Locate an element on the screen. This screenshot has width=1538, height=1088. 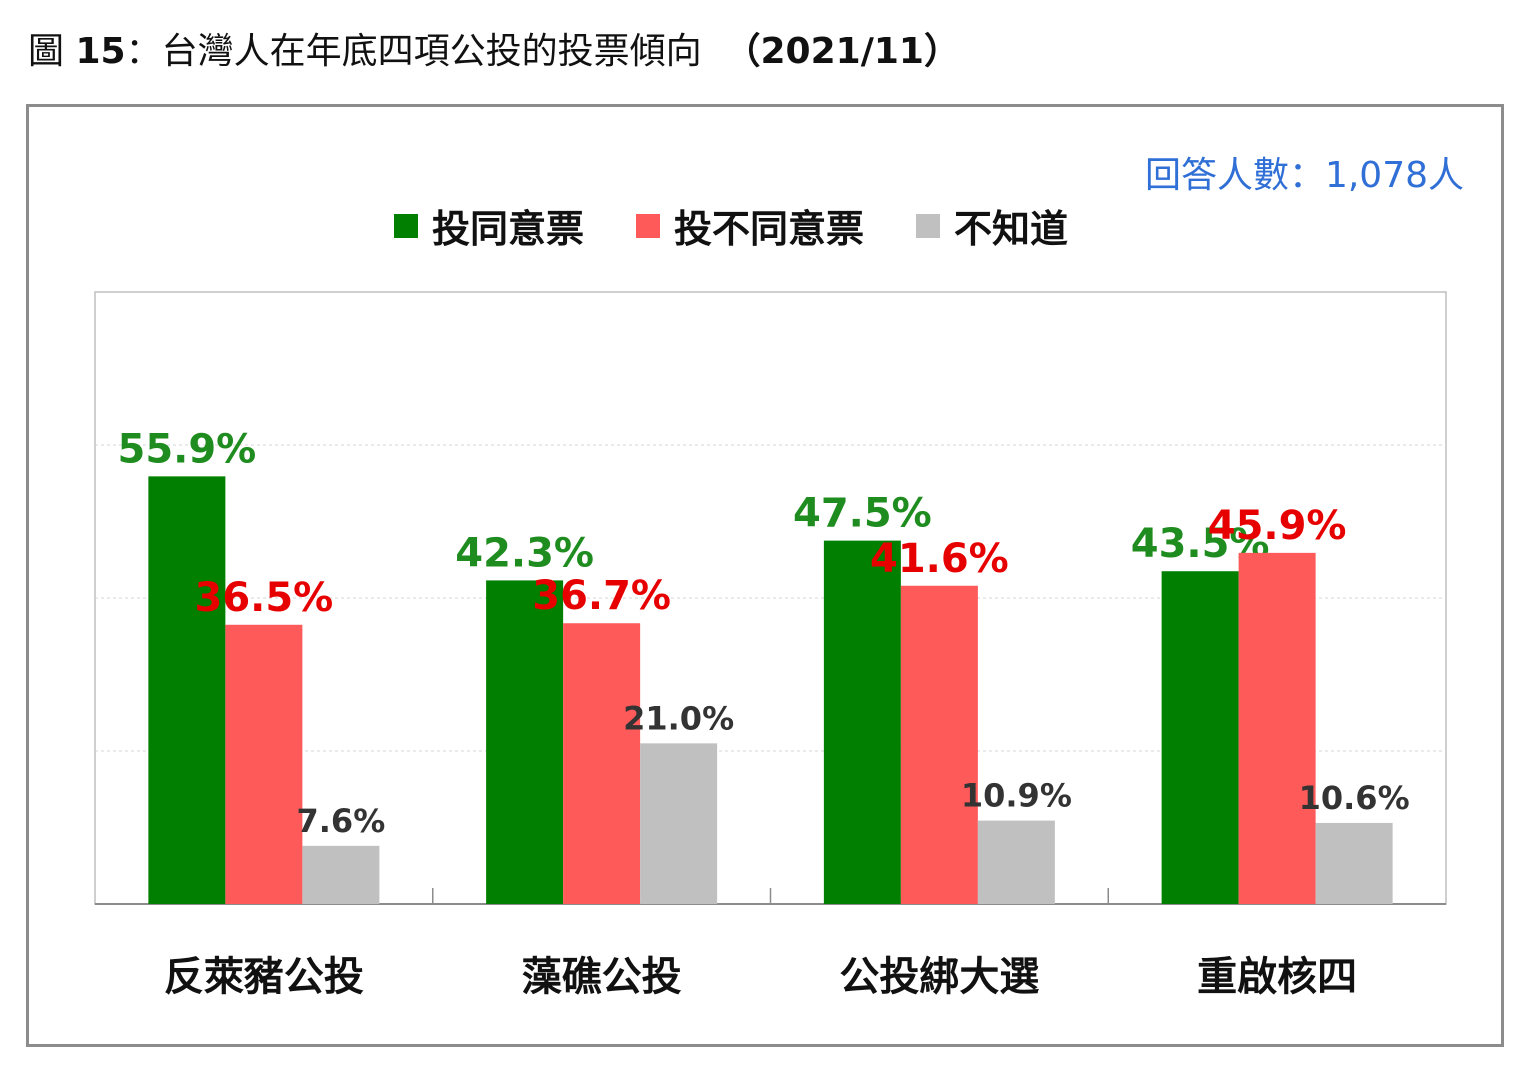
data-label-disagree-4: 45.9% is located at coordinates (1277, 526).